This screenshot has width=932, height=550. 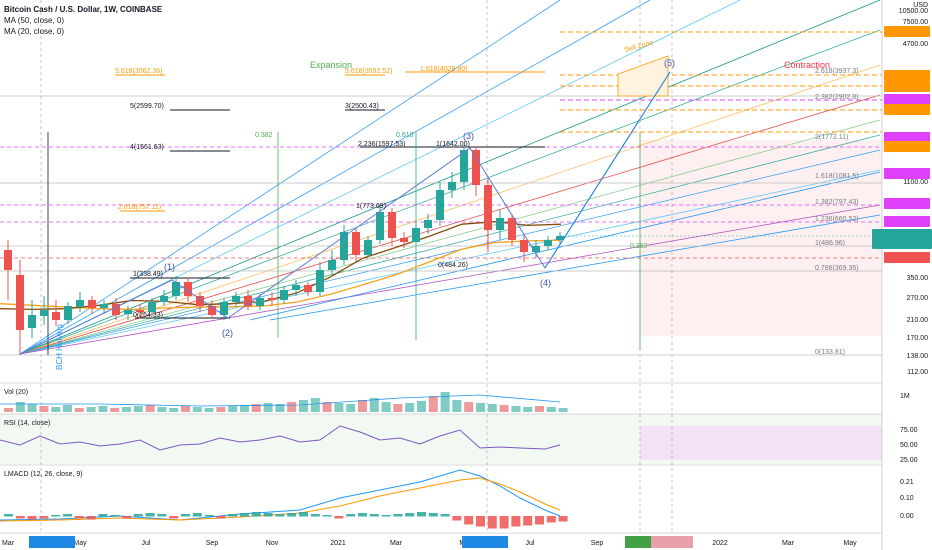 I want to click on price-axis-label: 270.00, so click(x=918, y=298).